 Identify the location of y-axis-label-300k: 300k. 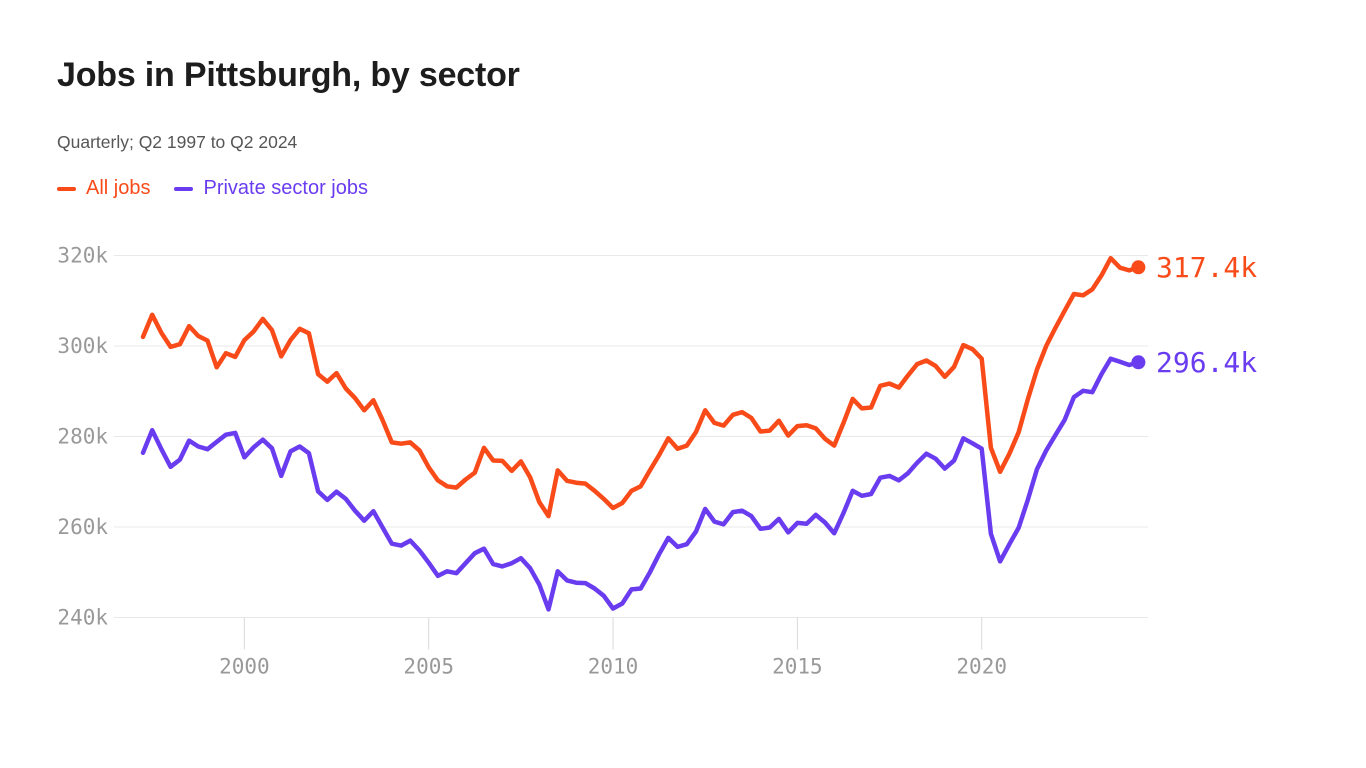
(82, 346).